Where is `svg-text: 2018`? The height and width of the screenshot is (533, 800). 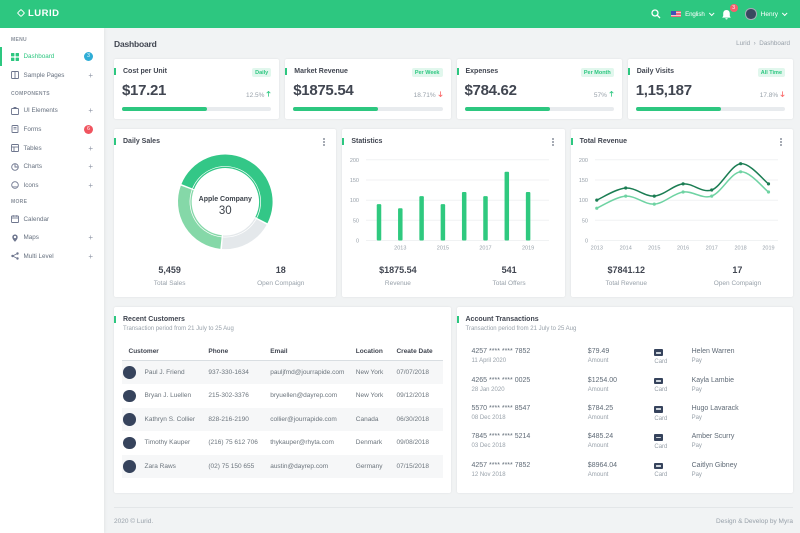 svg-text: 2018 is located at coordinates (740, 249).